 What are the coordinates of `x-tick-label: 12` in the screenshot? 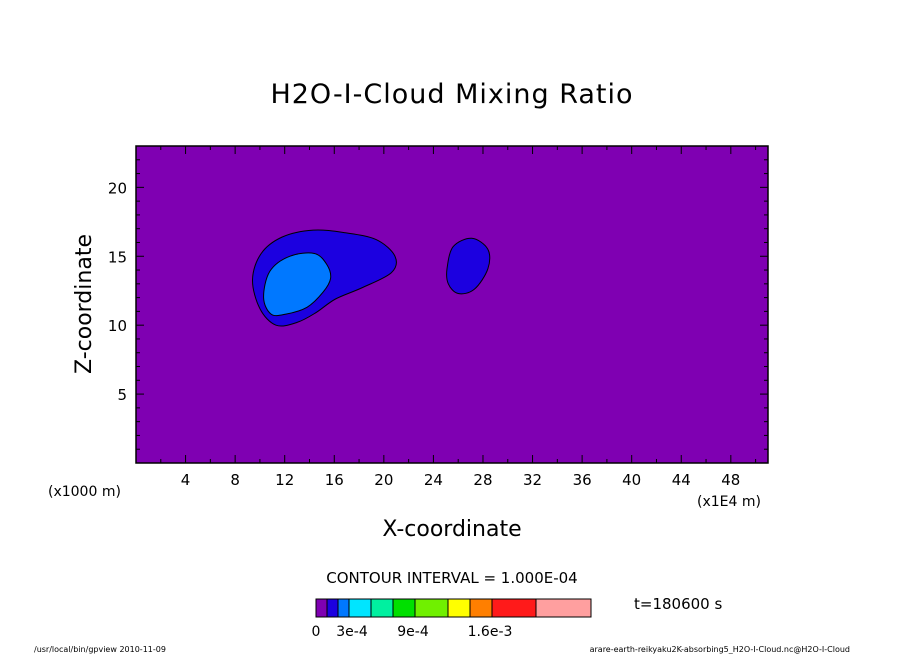 It's located at (284, 480).